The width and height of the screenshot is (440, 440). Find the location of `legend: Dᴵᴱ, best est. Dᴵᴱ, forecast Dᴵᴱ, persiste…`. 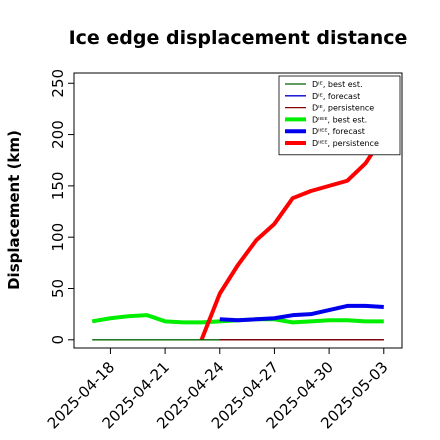

legend: Dᴵᴱ, best est. Dᴵᴱ, forecast Dᴵᴱ, persiste… is located at coordinates (339, 115).